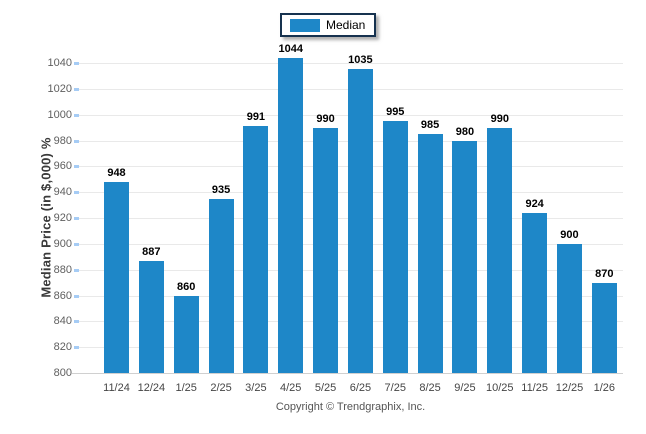 The width and height of the screenshot is (646, 434). Describe the element at coordinates (325, 388) in the screenshot. I see `x-axis-label: 5/25` at that location.